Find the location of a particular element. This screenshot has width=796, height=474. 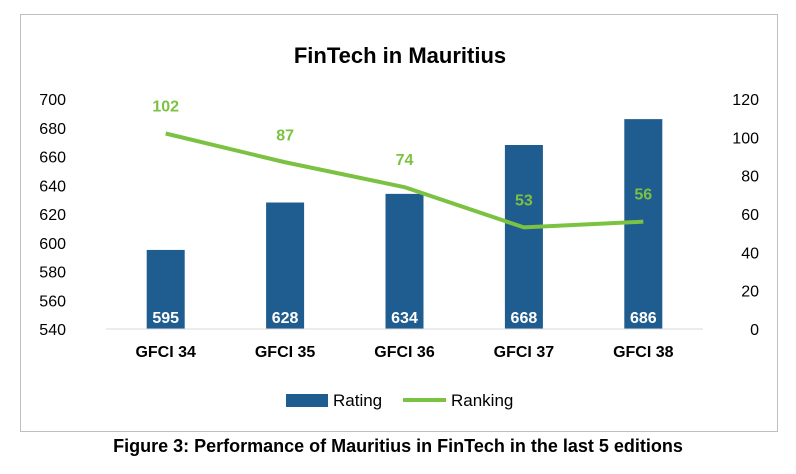

ranking-data-label: 87 is located at coordinates (285, 135).